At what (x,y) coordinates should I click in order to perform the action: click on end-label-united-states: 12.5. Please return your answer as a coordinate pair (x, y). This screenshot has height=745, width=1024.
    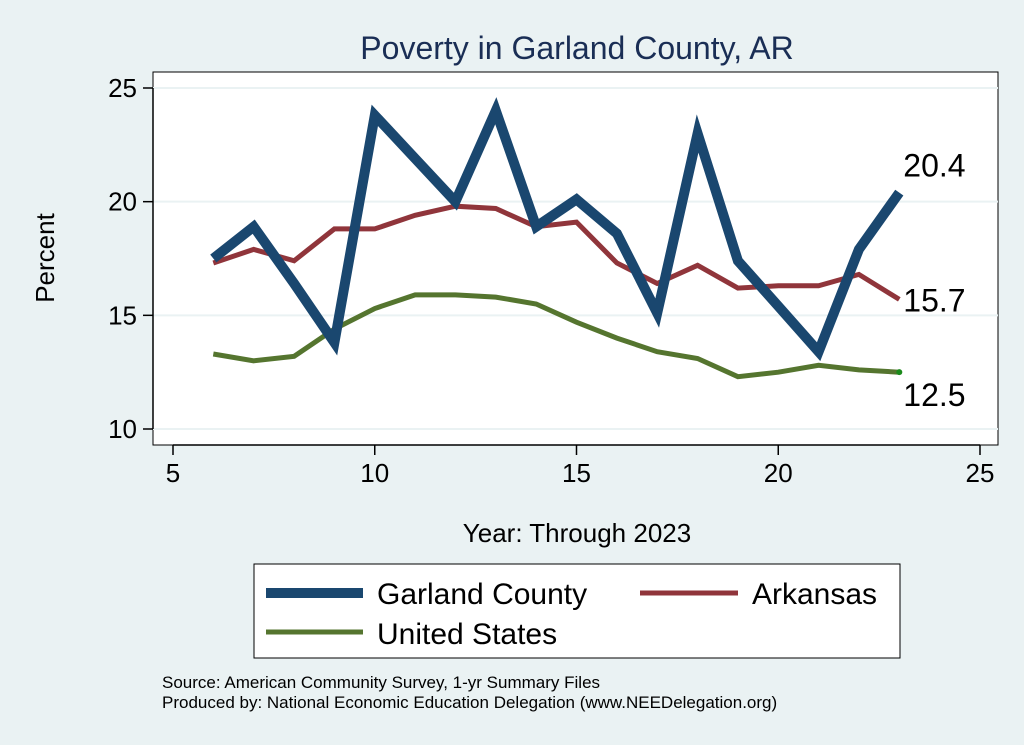
    Looking at the image, I should click on (934, 395).